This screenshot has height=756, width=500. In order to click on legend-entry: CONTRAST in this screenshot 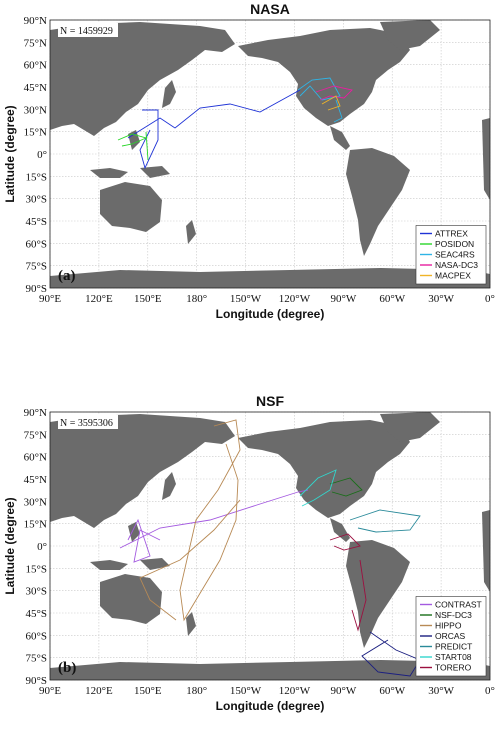, I will do `click(458, 605)`.